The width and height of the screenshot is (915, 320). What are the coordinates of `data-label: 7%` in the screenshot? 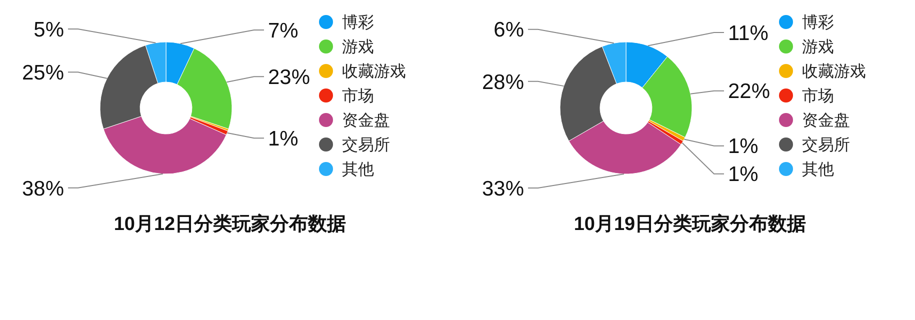 It's located at (283, 30).